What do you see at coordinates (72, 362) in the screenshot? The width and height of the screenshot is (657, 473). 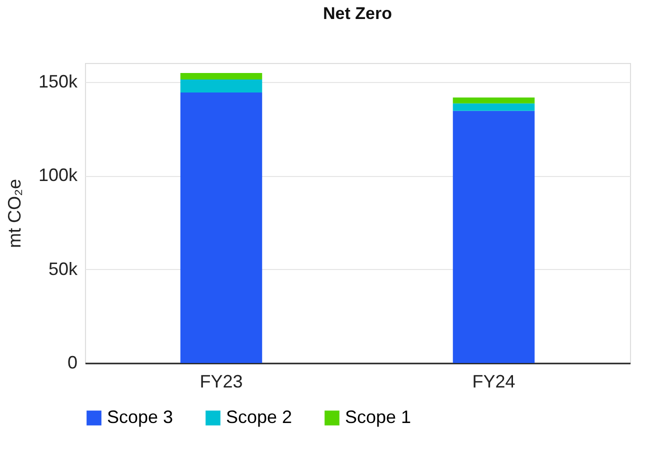 I see `y-tick-label: 0` at bounding box center [72, 362].